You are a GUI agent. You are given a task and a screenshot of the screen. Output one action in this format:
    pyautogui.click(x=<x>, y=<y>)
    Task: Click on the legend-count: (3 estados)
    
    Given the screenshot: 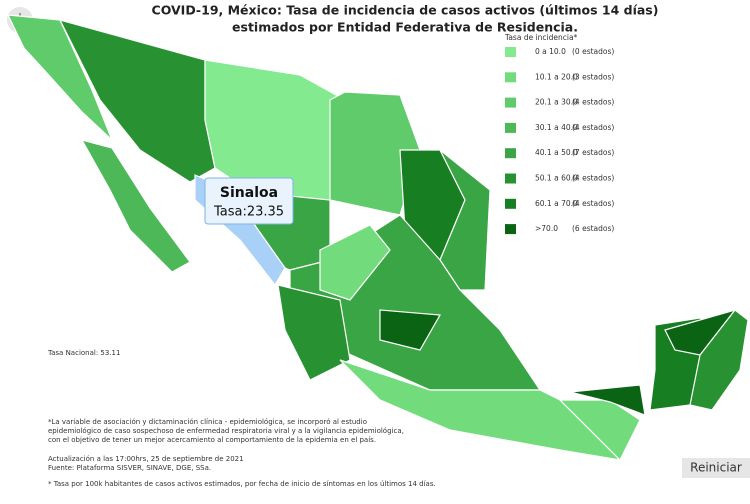 What is the action you would take?
    pyautogui.click(x=593, y=76)
    